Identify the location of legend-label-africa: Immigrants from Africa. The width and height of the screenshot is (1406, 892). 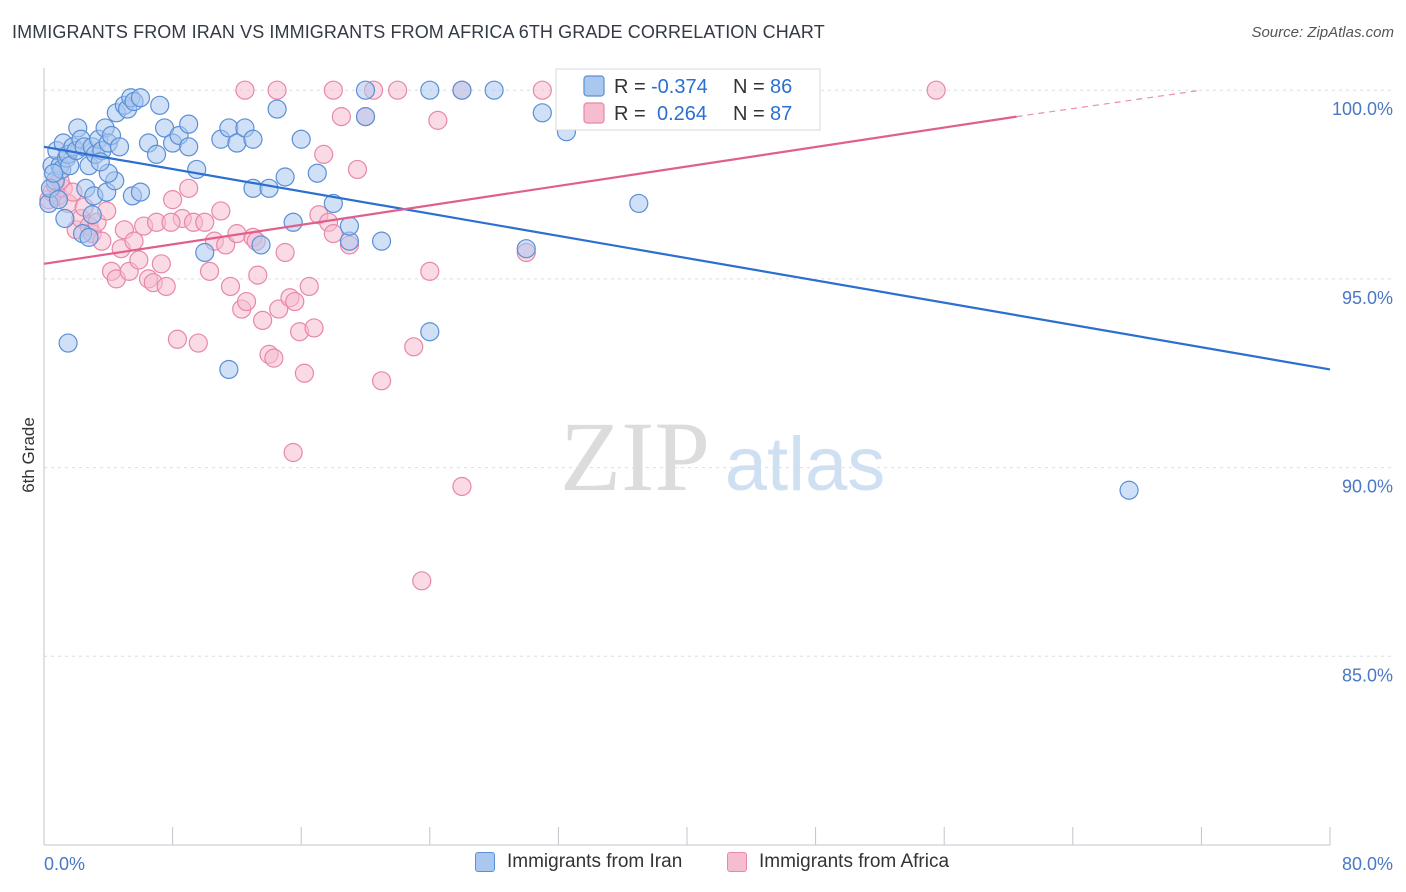
(854, 861).